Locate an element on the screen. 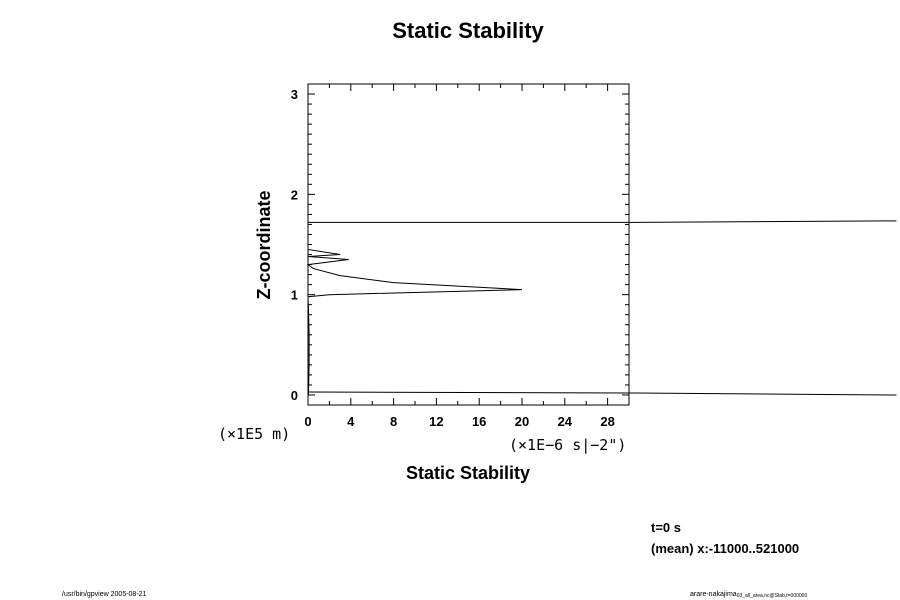 This screenshot has width=900, height=600. x-tick-label: 0 is located at coordinates (307, 421).